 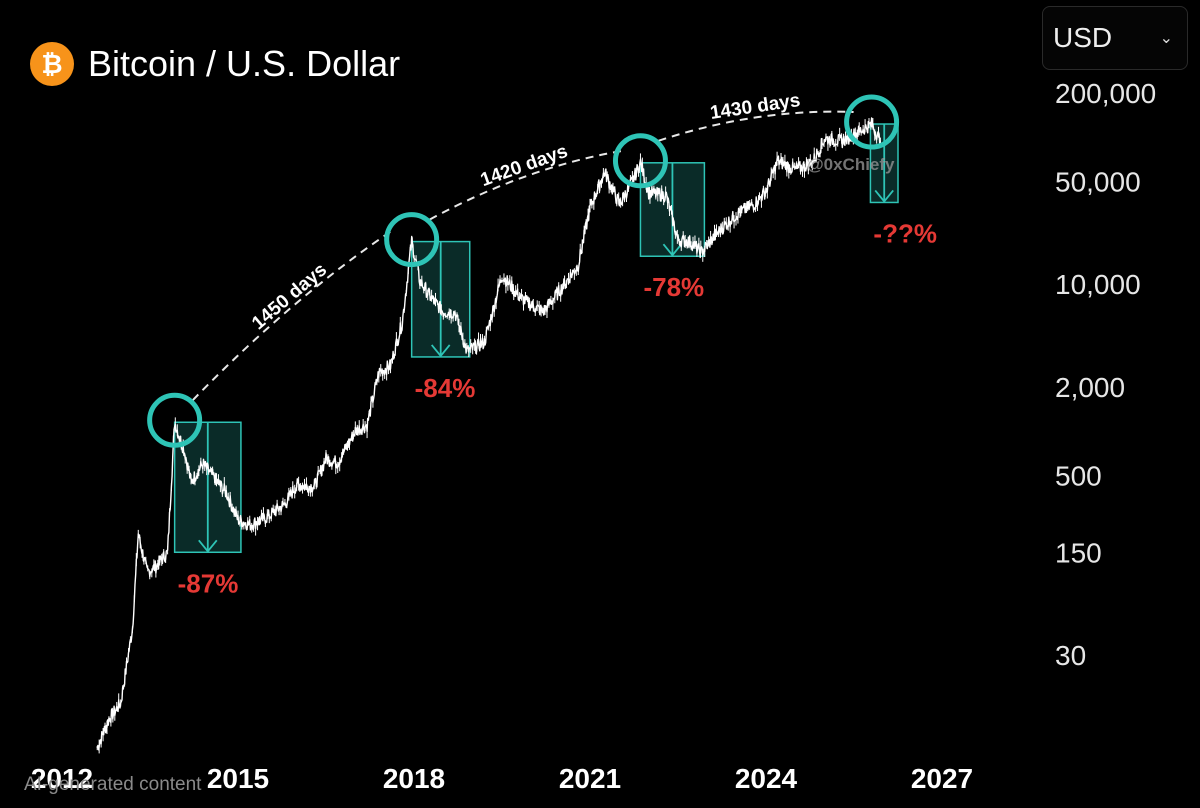 What do you see at coordinates (1078, 552) in the screenshot?
I see `y-tick-label: 150` at bounding box center [1078, 552].